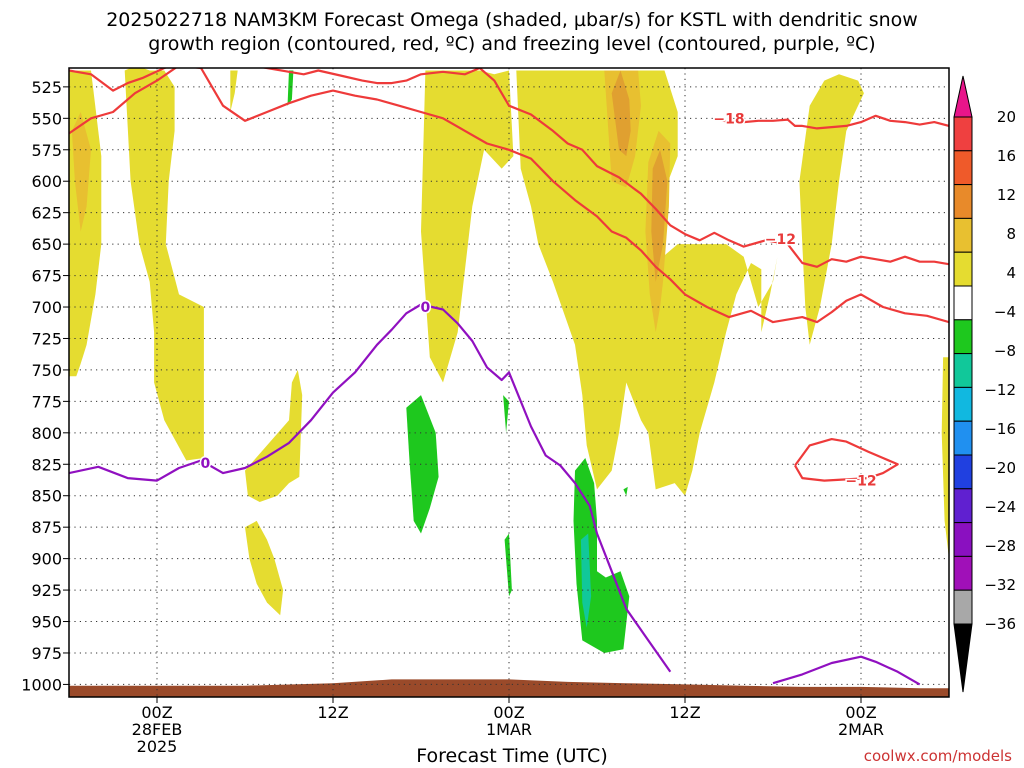 The width and height of the screenshot is (1024, 768). What do you see at coordinates (1005, 312) in the screenshot?
I see `colorbar-label: −4` at bounding box center [1005, 312].